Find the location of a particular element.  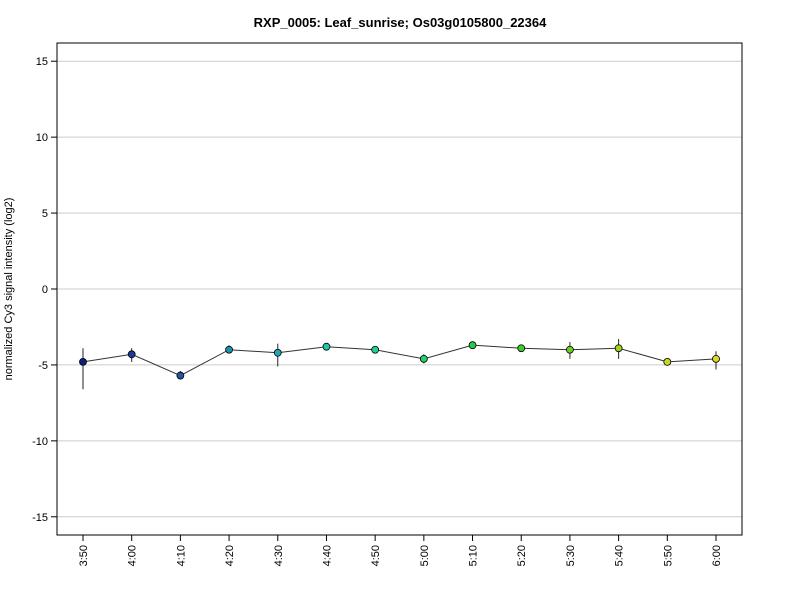

x-tick-label: 4:00 is located at coordinates (133, 555).